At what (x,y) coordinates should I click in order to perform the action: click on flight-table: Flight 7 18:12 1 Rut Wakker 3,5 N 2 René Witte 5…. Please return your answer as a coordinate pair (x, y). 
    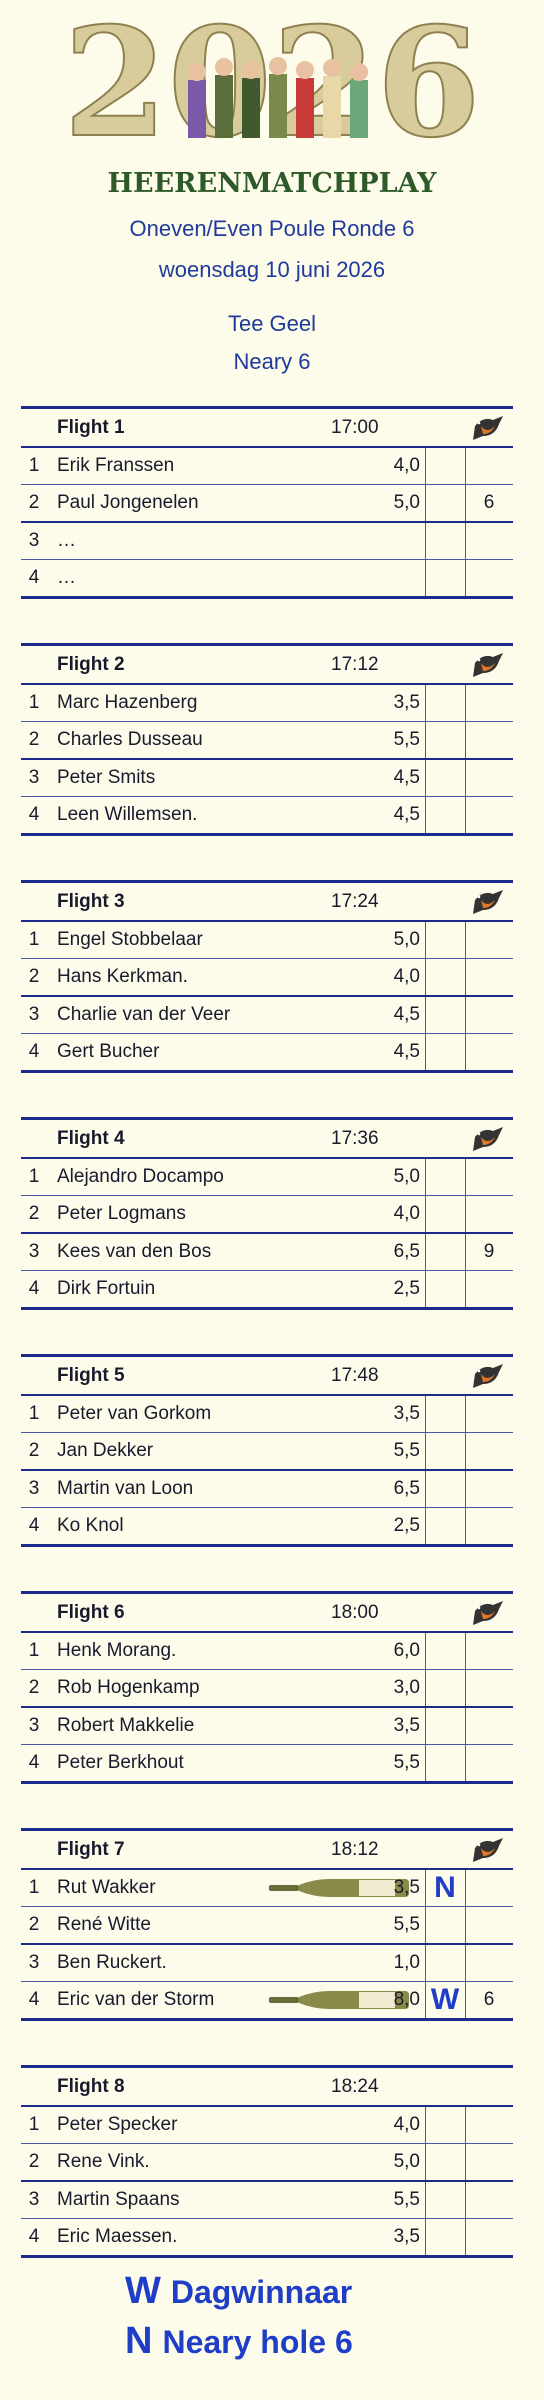
    Looking at the image, I should click on (267, 1924).